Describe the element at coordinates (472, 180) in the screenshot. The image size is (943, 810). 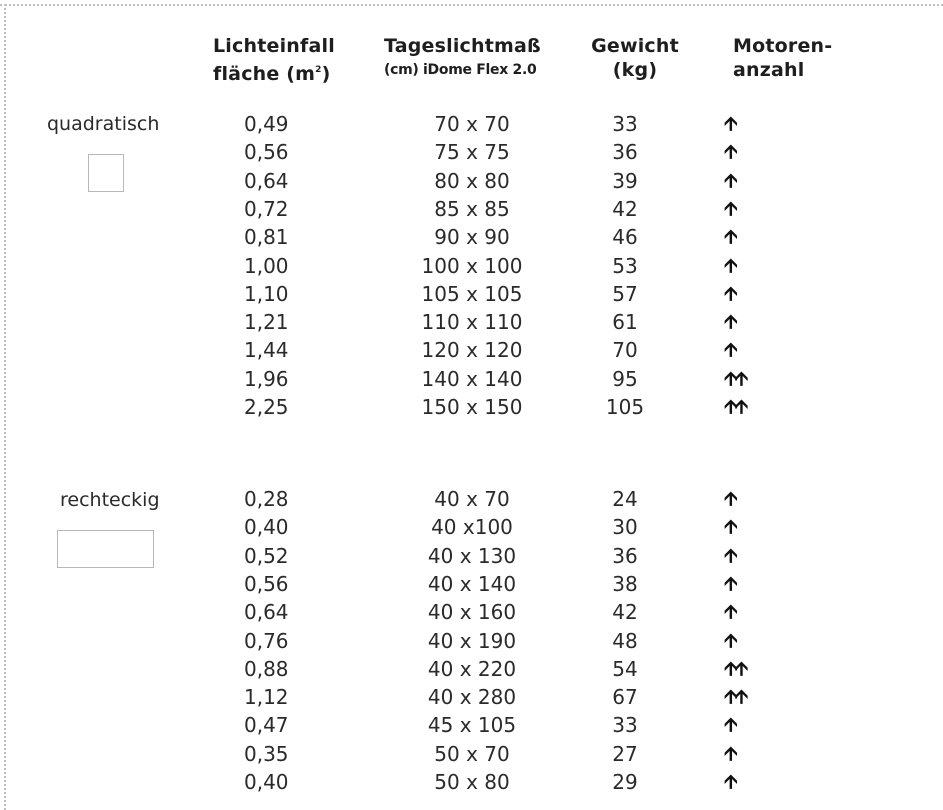
I see `daylight-size-cell: 80 x 80` at that location.